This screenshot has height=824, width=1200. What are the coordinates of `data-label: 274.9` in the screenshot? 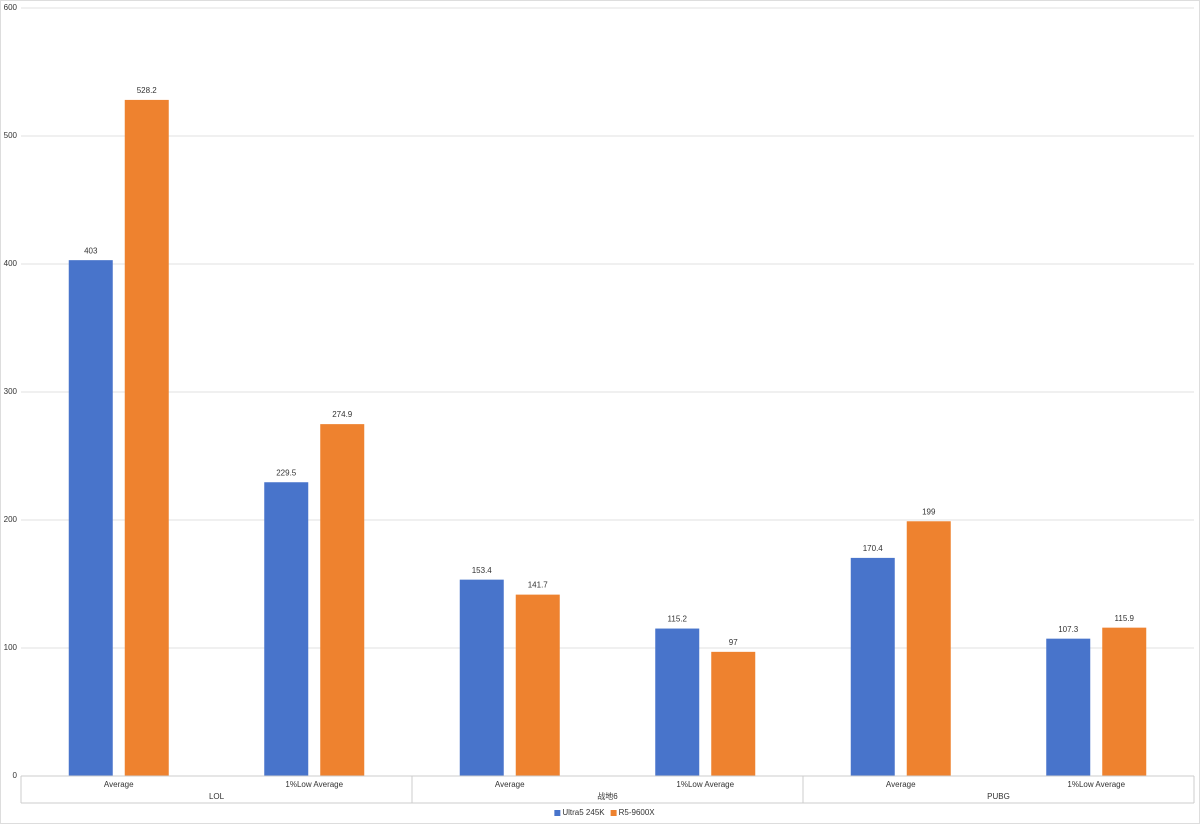 It's located at (342, 414).